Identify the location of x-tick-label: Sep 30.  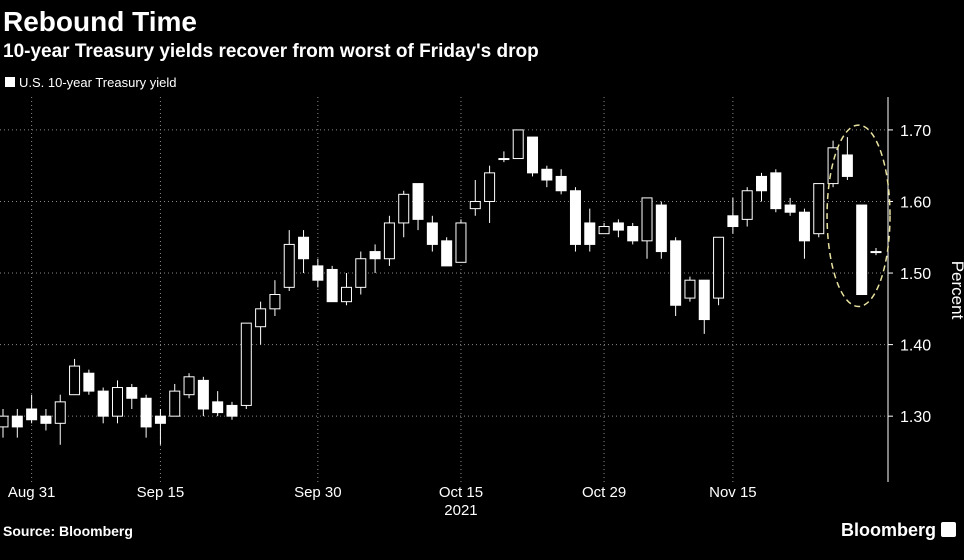
(318, 492).